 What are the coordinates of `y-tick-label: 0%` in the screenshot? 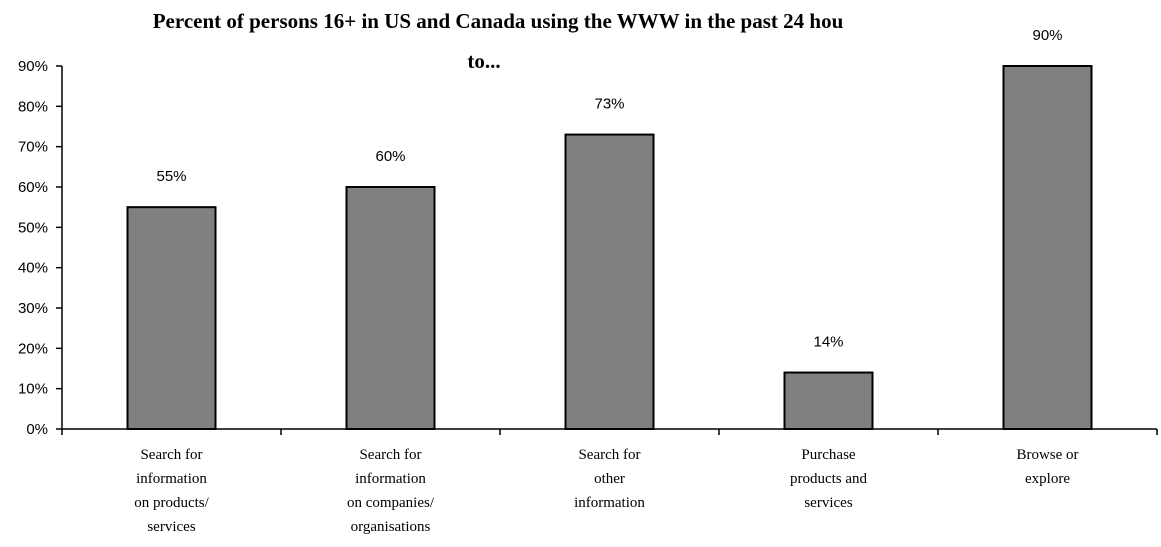 It's located at (37, 429).